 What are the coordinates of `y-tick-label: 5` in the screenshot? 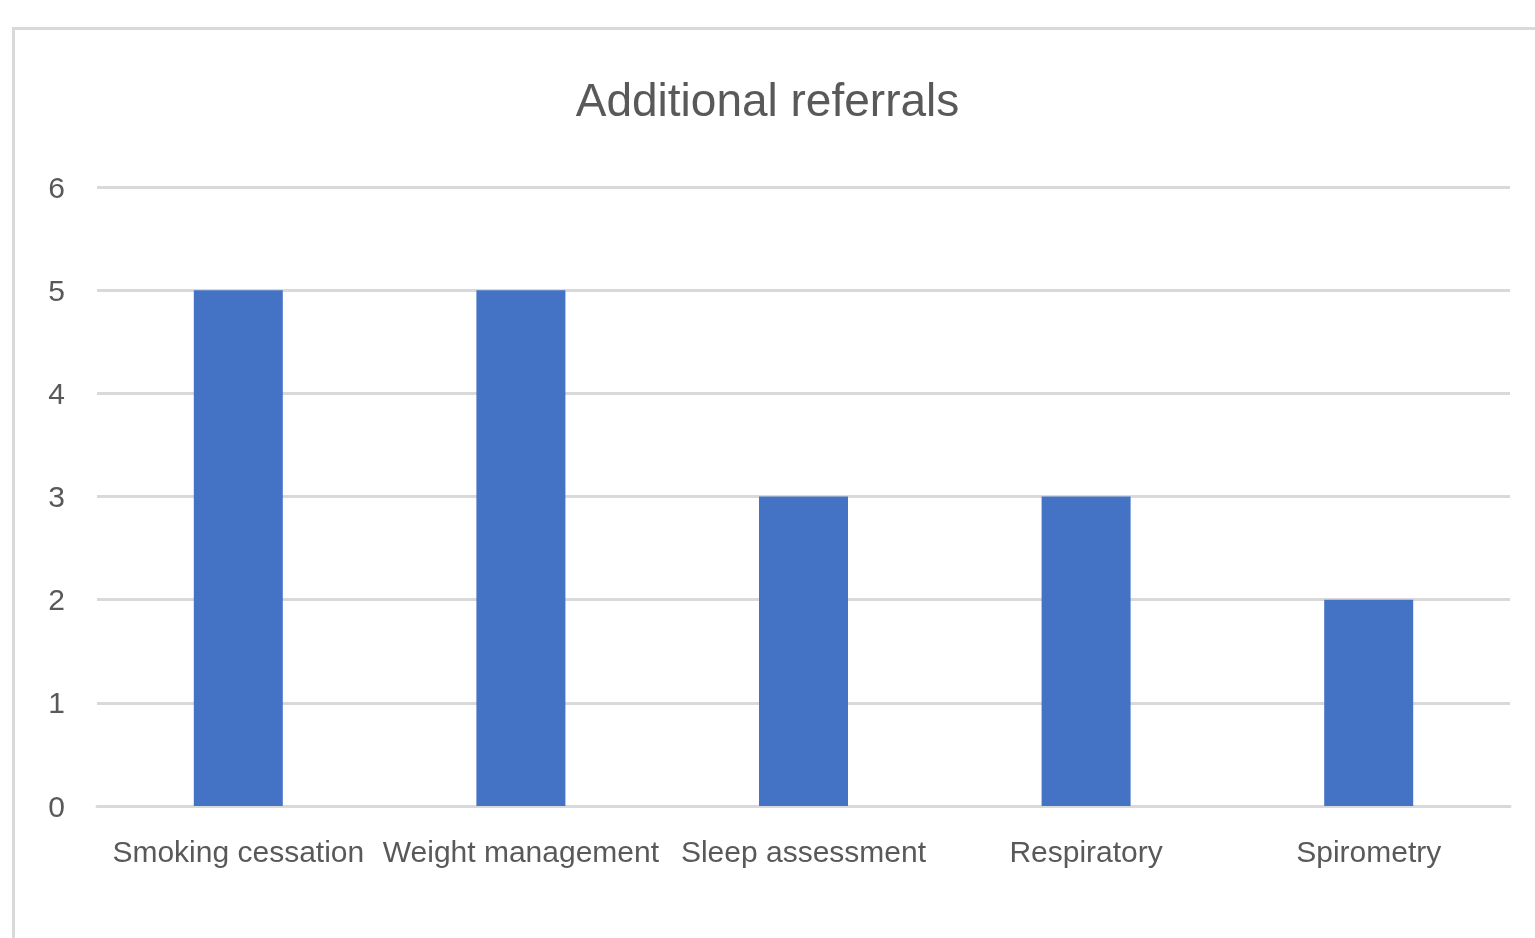 It's located at (56, 290).